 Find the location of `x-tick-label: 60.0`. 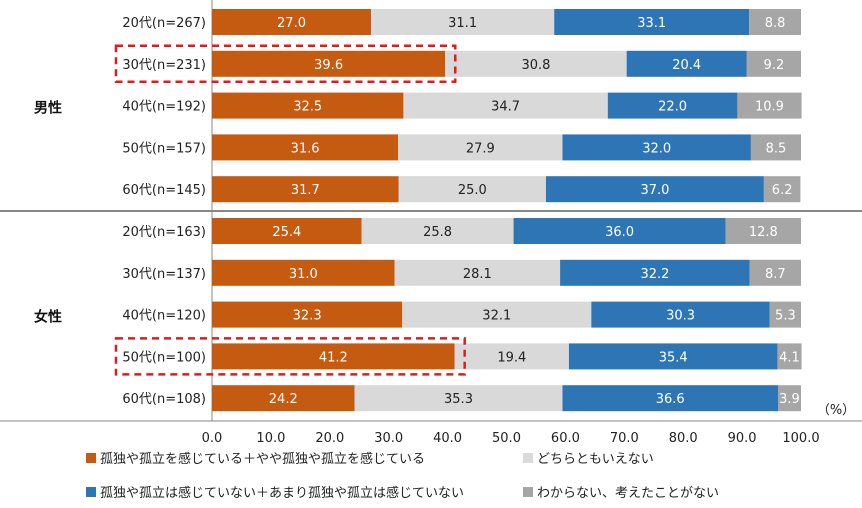

x-tick-label: 60.0 is located at coordinates (565, 438).